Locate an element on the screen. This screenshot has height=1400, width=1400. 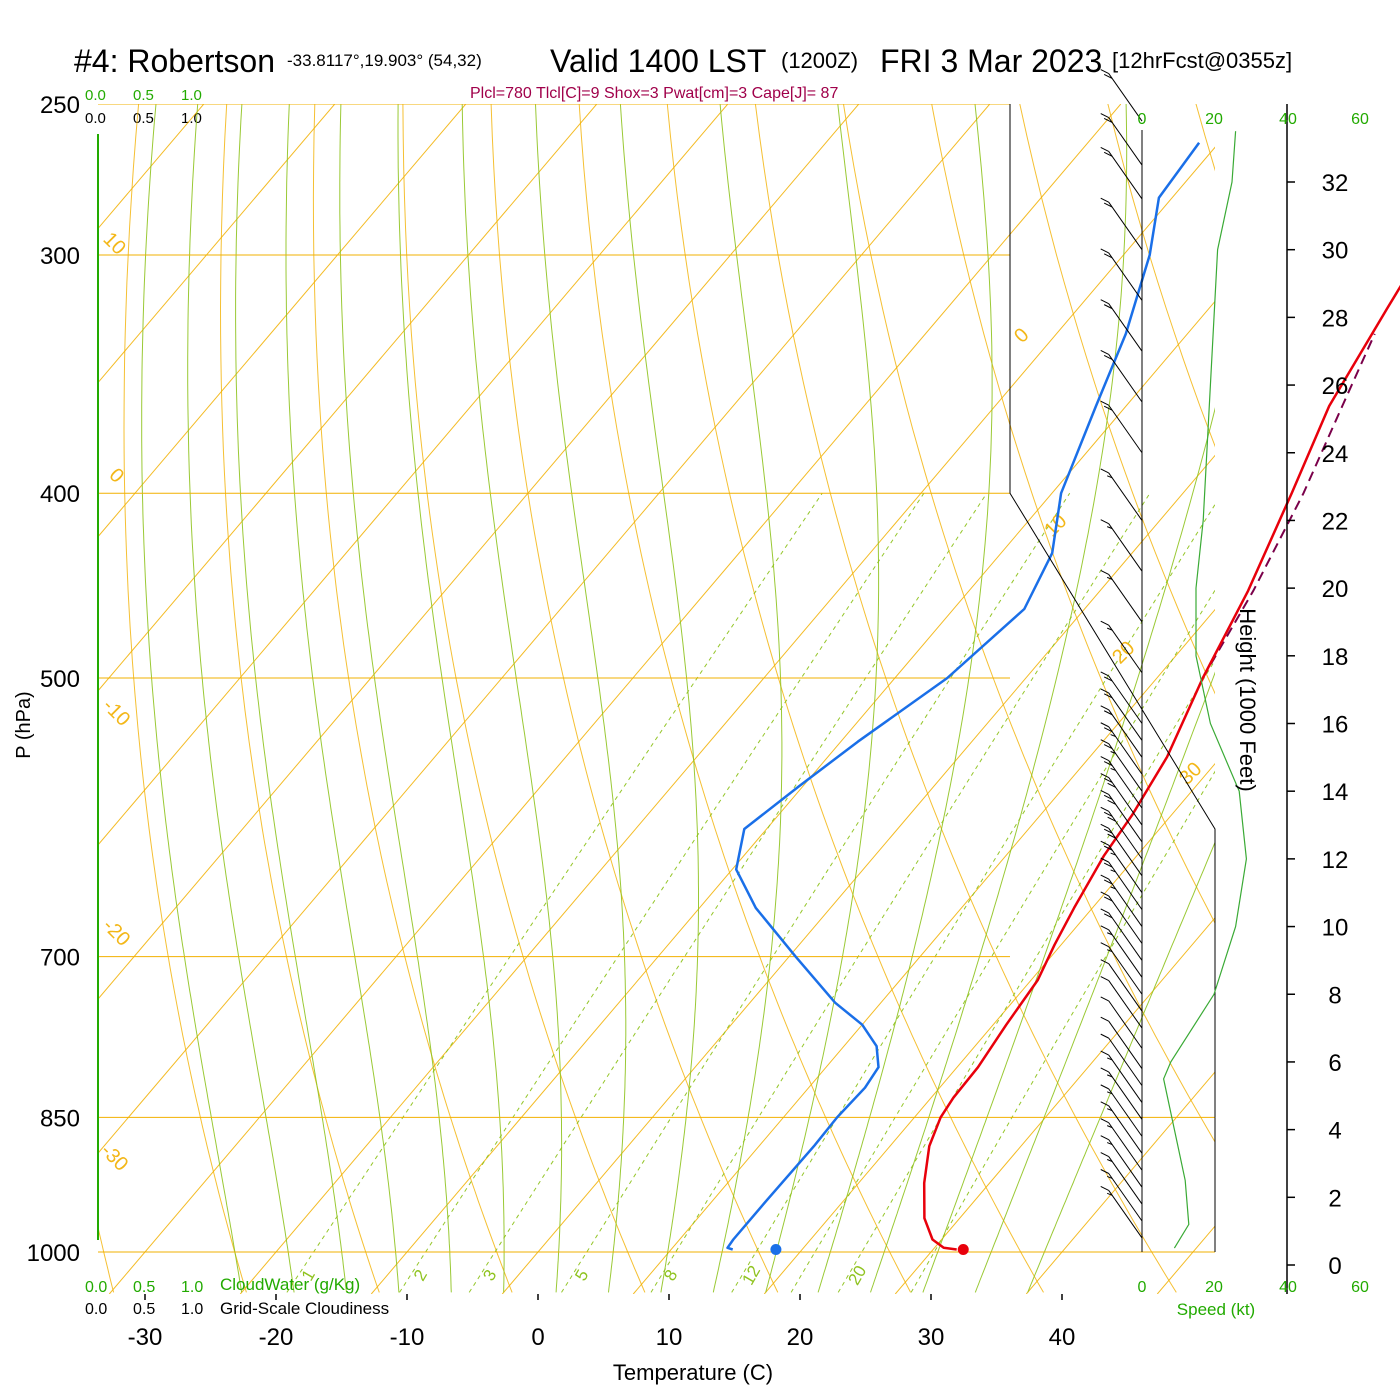
valid-time: Valid 1400 LST is located at coordinates (658, 61).